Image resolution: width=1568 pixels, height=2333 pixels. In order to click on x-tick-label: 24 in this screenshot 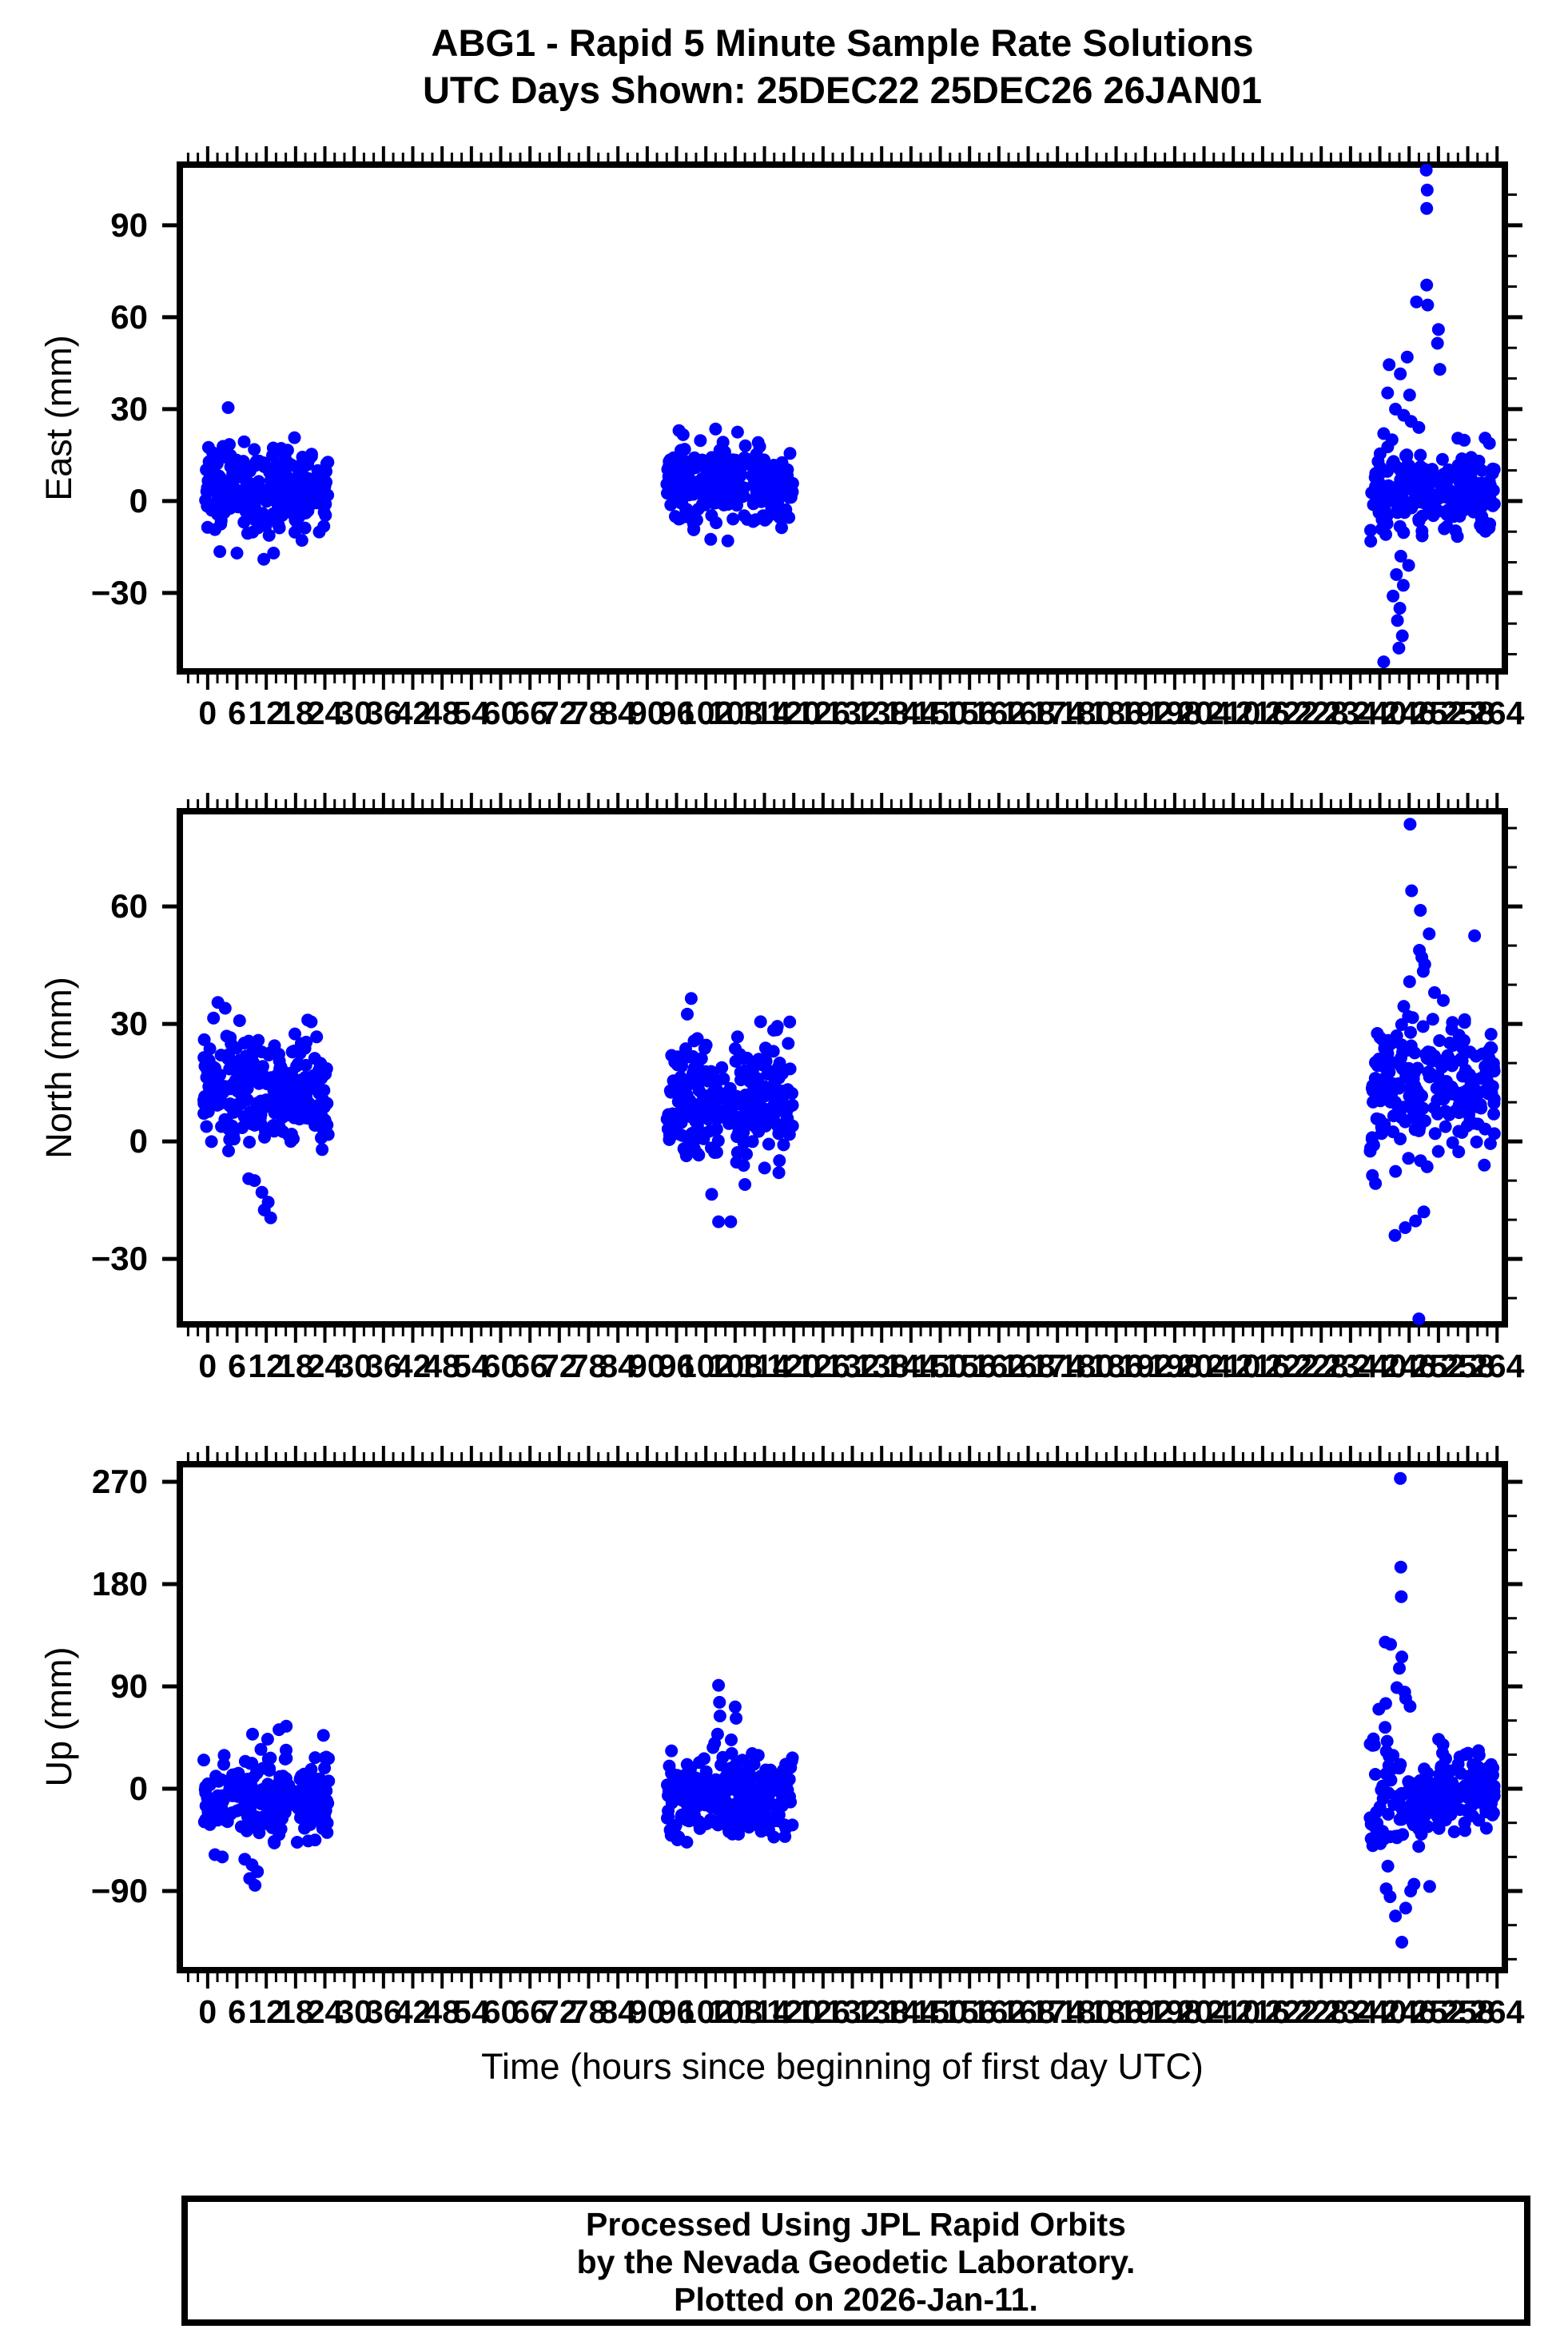, I will do `click(325, 2012)`.